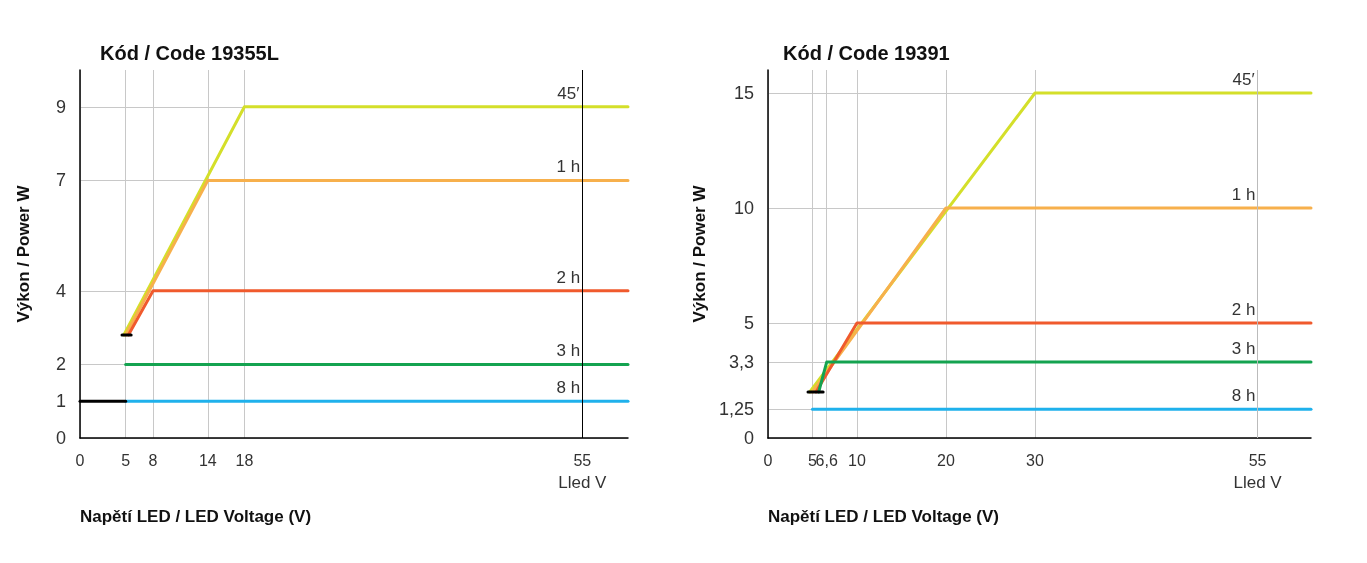 This screenshot has width=1367, height=563. I want to click on x-tick-label: 8, so click(153, 460).